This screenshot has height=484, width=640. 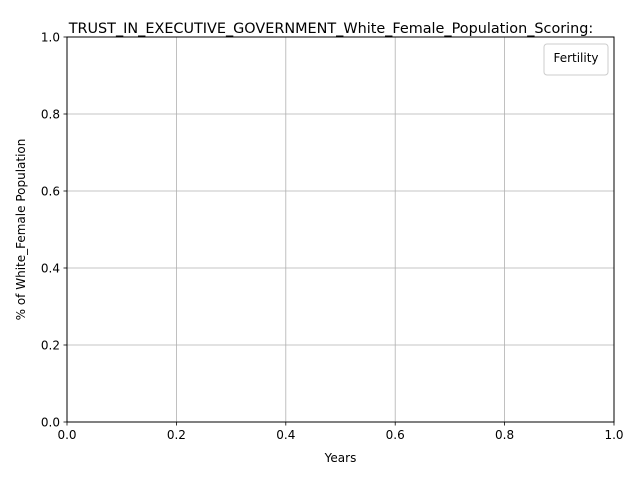 I want to click on y-axis: 0.0 0.2 0.4 0.6 0.8 1.0, so click(x=54, y=229).